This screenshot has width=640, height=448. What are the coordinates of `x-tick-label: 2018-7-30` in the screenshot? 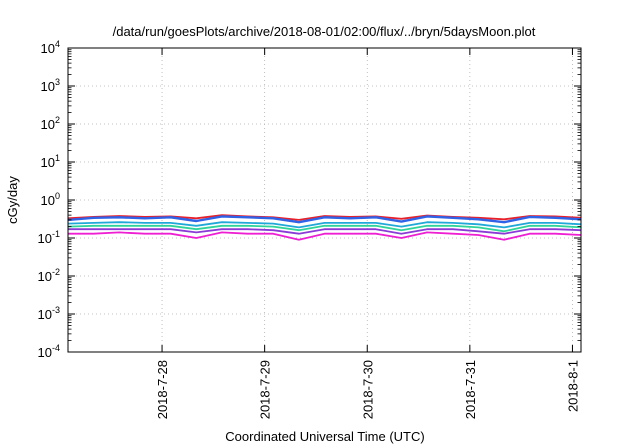 It's located at (367, 389).